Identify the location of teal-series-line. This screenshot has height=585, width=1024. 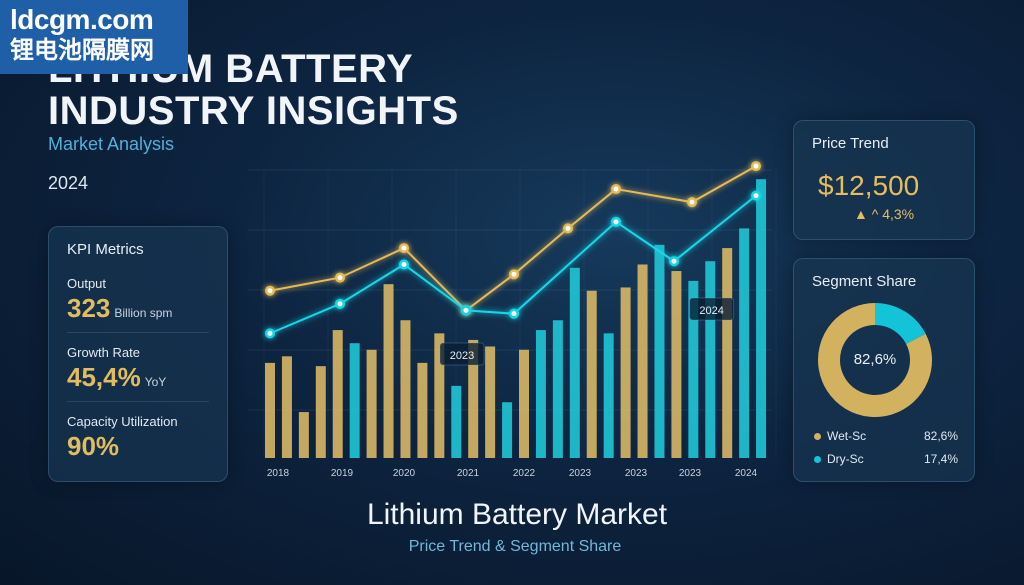
(513, 264).